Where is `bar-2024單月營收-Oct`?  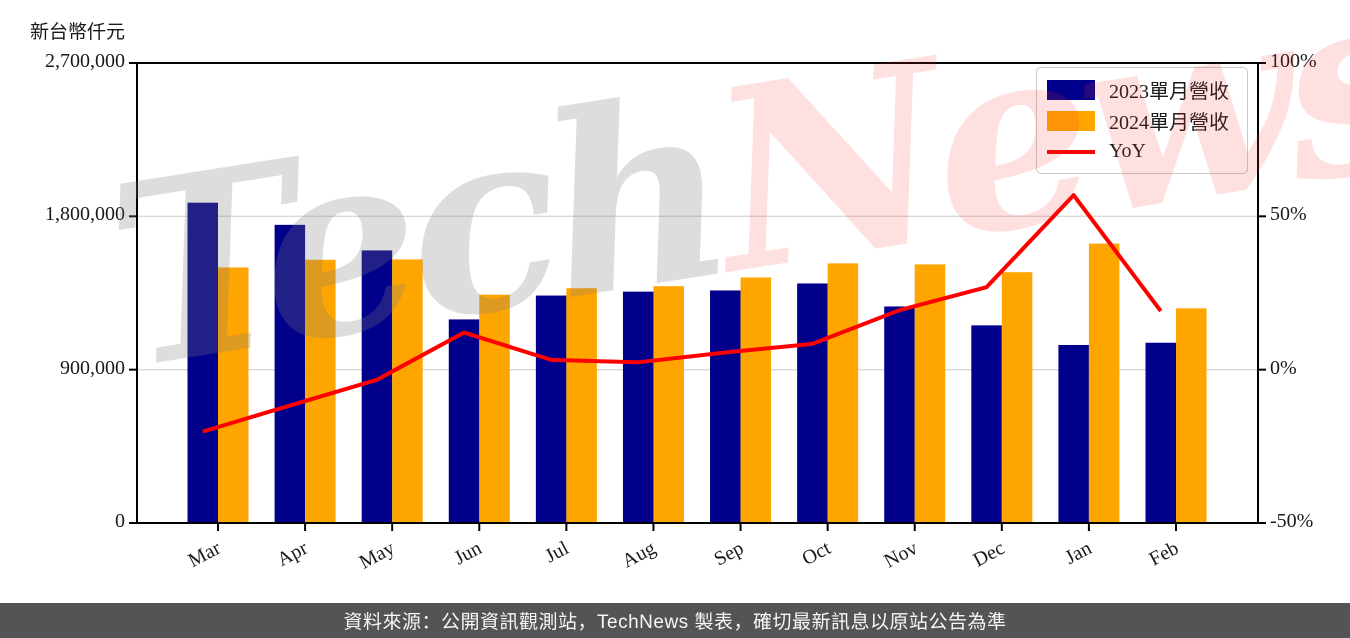
bar-2024單月營收-Oct is located at coordinates (843, 393).